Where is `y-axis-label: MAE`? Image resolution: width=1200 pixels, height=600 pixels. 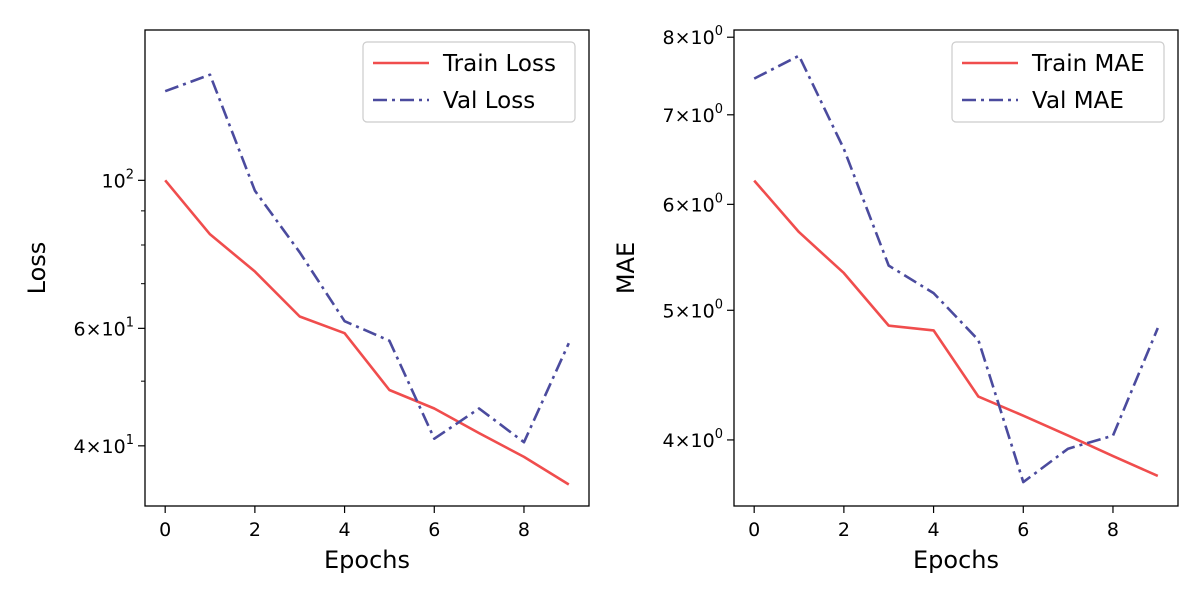
y-axis-label: MAE is located at coordinates (626, 268).